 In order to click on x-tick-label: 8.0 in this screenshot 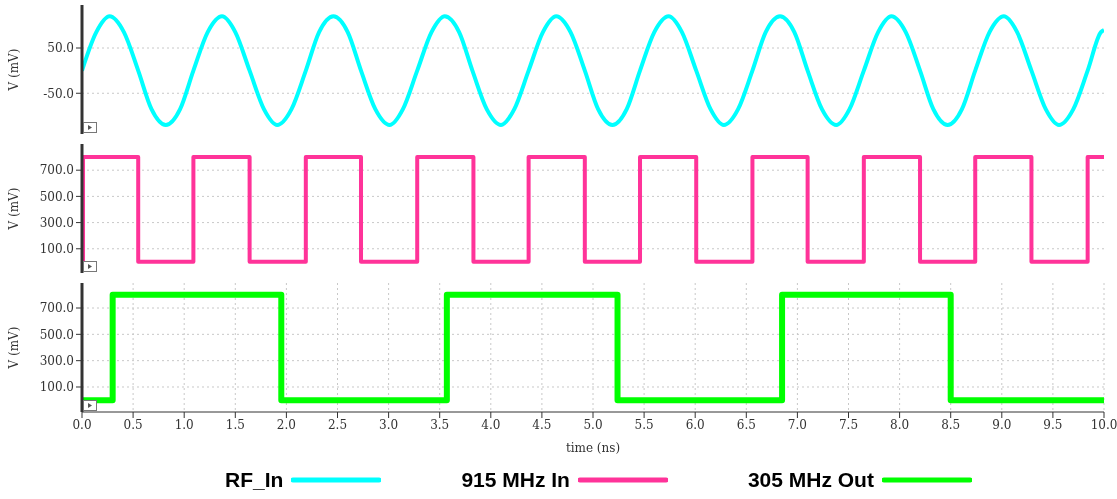, I will do `click(900, 424)`.